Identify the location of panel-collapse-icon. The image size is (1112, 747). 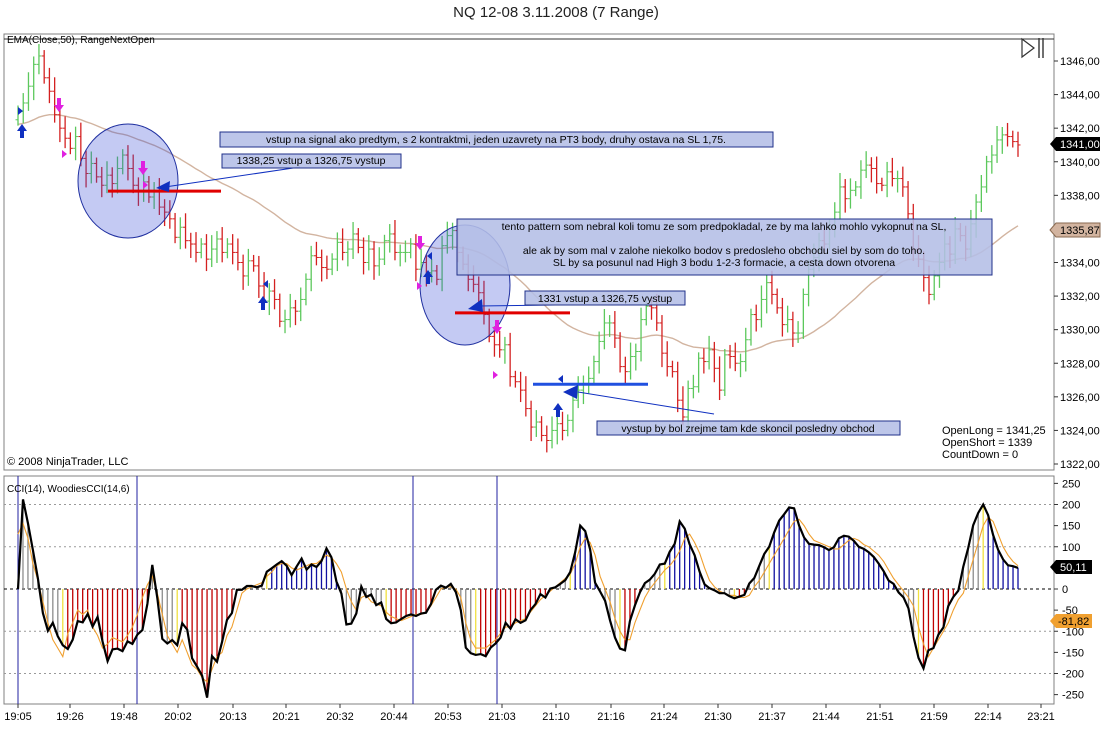
(1032, 48).